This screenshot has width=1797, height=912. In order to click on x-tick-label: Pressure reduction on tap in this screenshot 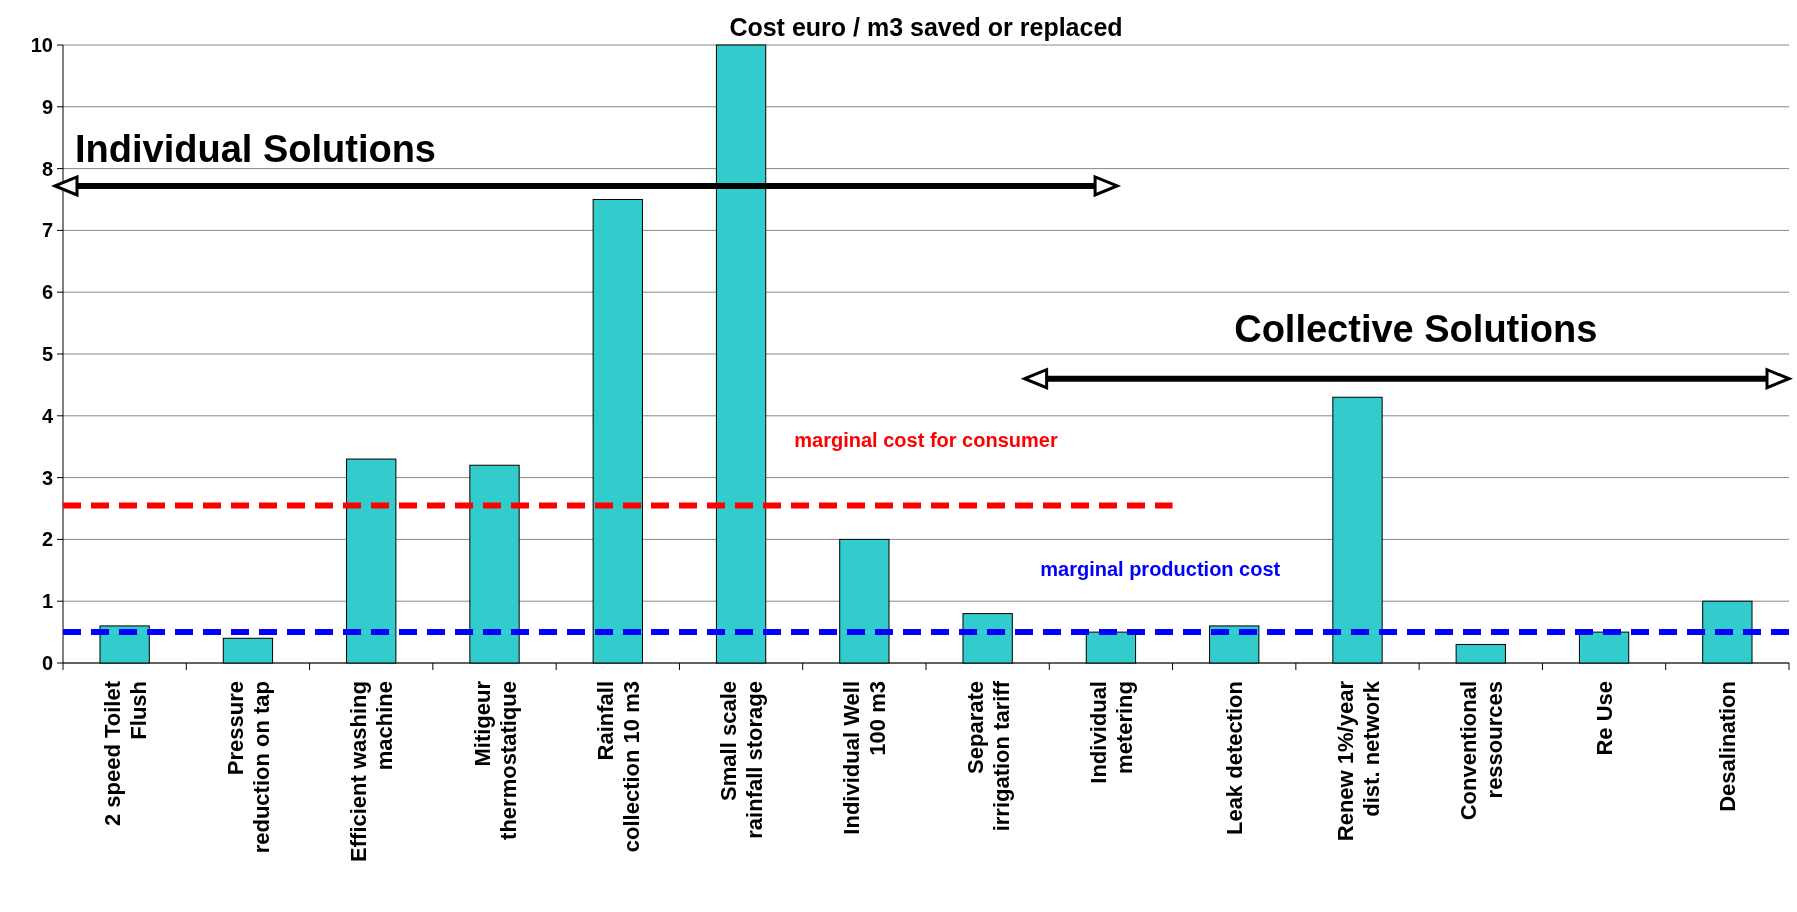, I will do `click(248, 767)`.